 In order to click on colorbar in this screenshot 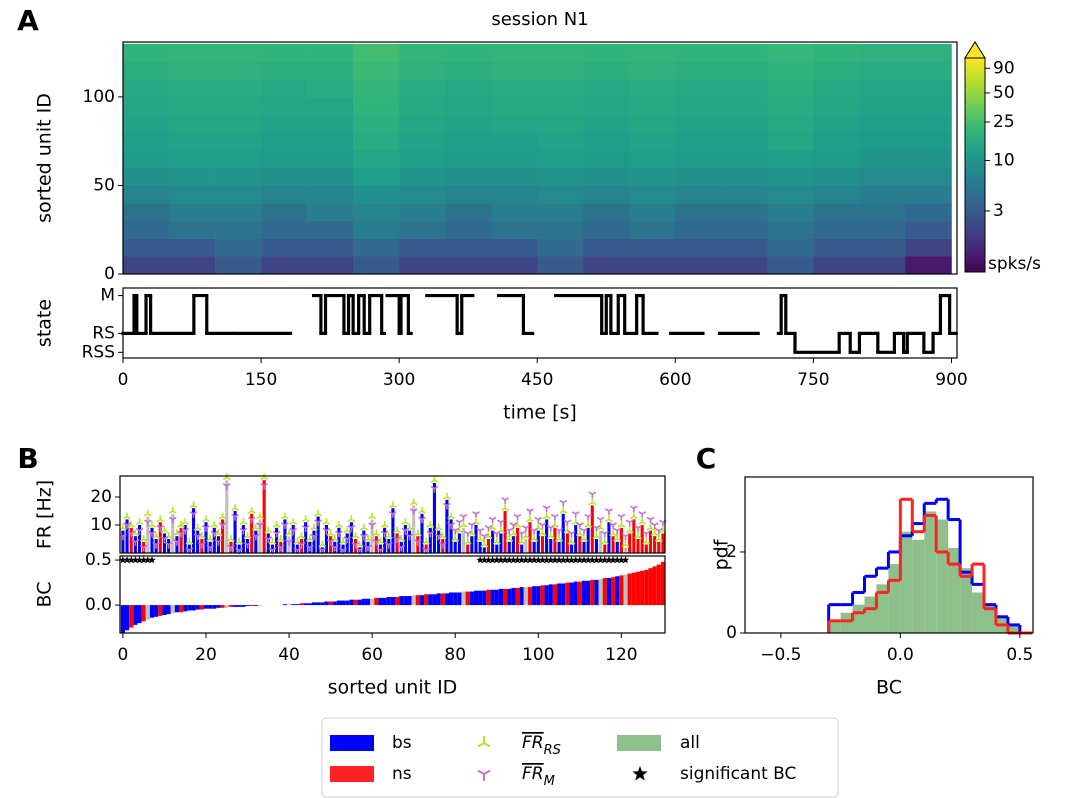, I will do `click(975, 165)`.